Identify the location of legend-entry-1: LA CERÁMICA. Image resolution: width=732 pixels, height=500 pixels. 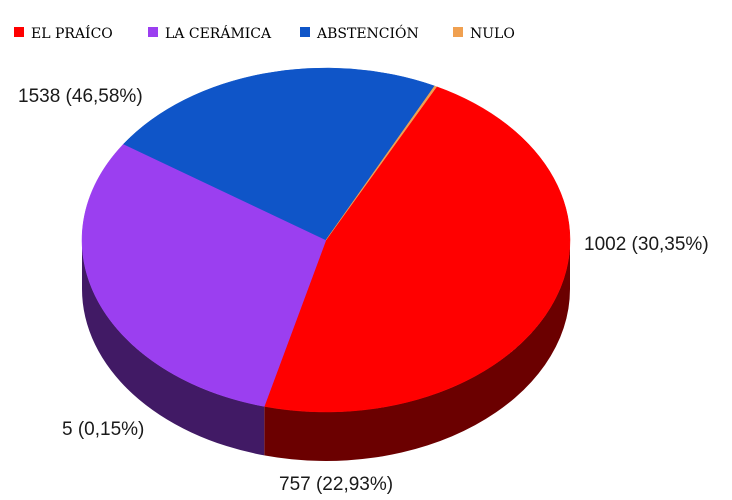
(210, 33).